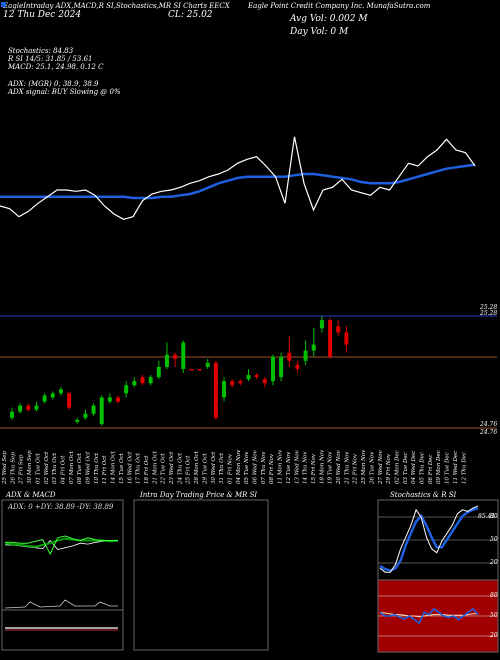 This screenshot has width=500, height=660. I want to click on date-tick-label: 14 Mon Oct, so click(114, 467).